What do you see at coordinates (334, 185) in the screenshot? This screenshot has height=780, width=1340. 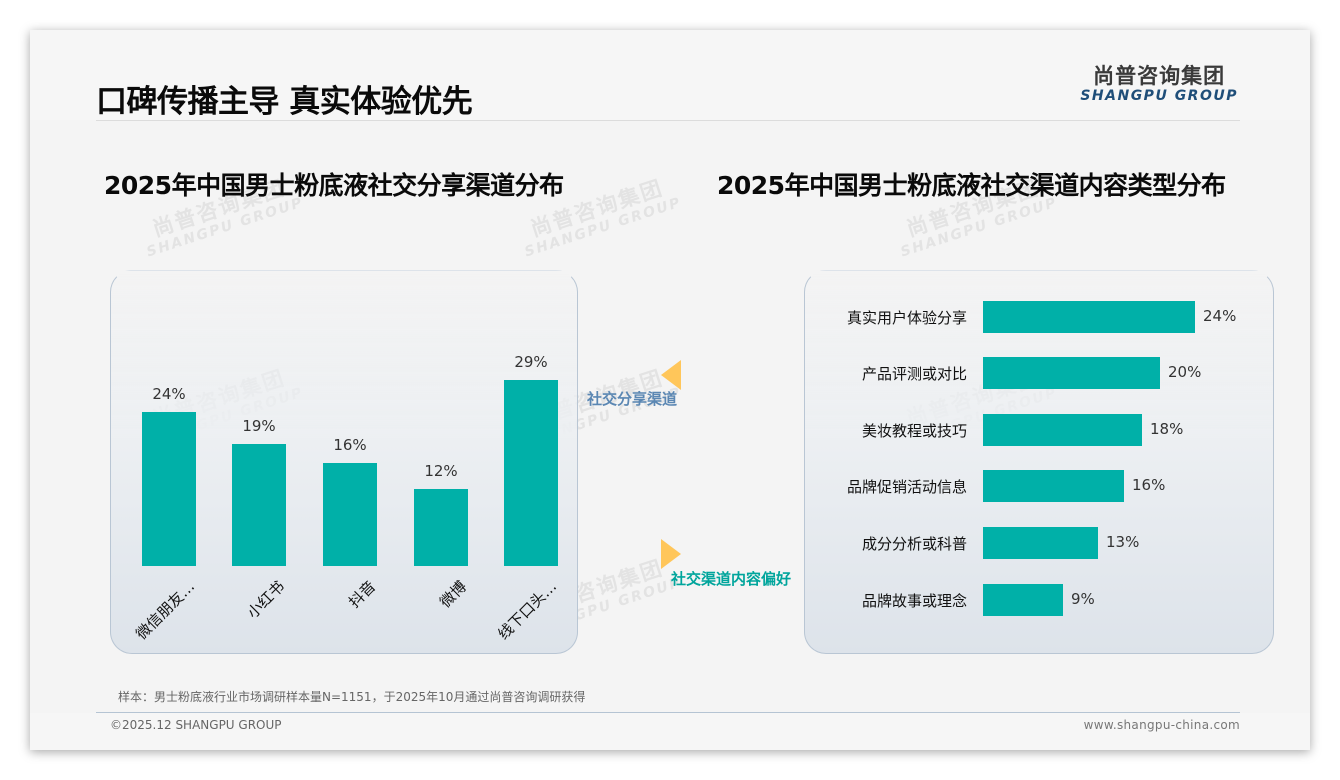 I see `left-chart-title: 2025年中国男士粉底液社交分享渠道分布` at bounding box center [334, 185].